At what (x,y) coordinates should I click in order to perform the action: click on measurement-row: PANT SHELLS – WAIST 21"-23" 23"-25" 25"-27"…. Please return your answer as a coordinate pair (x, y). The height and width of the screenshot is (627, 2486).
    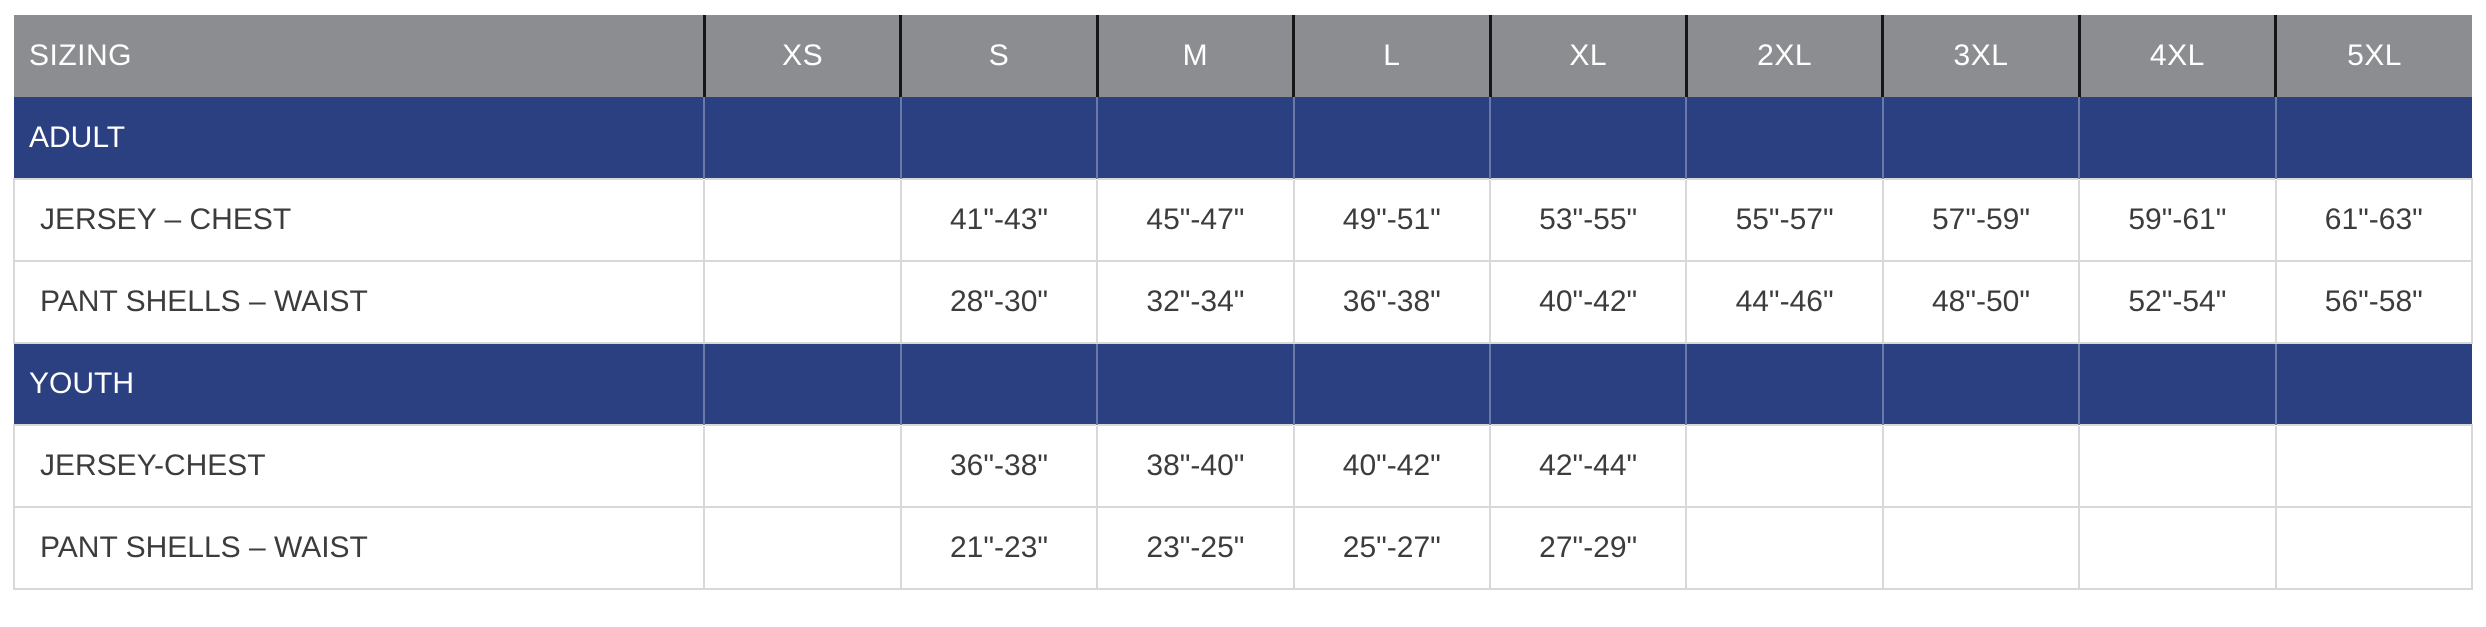
    Looking at the image, I should click on (1243, 548).